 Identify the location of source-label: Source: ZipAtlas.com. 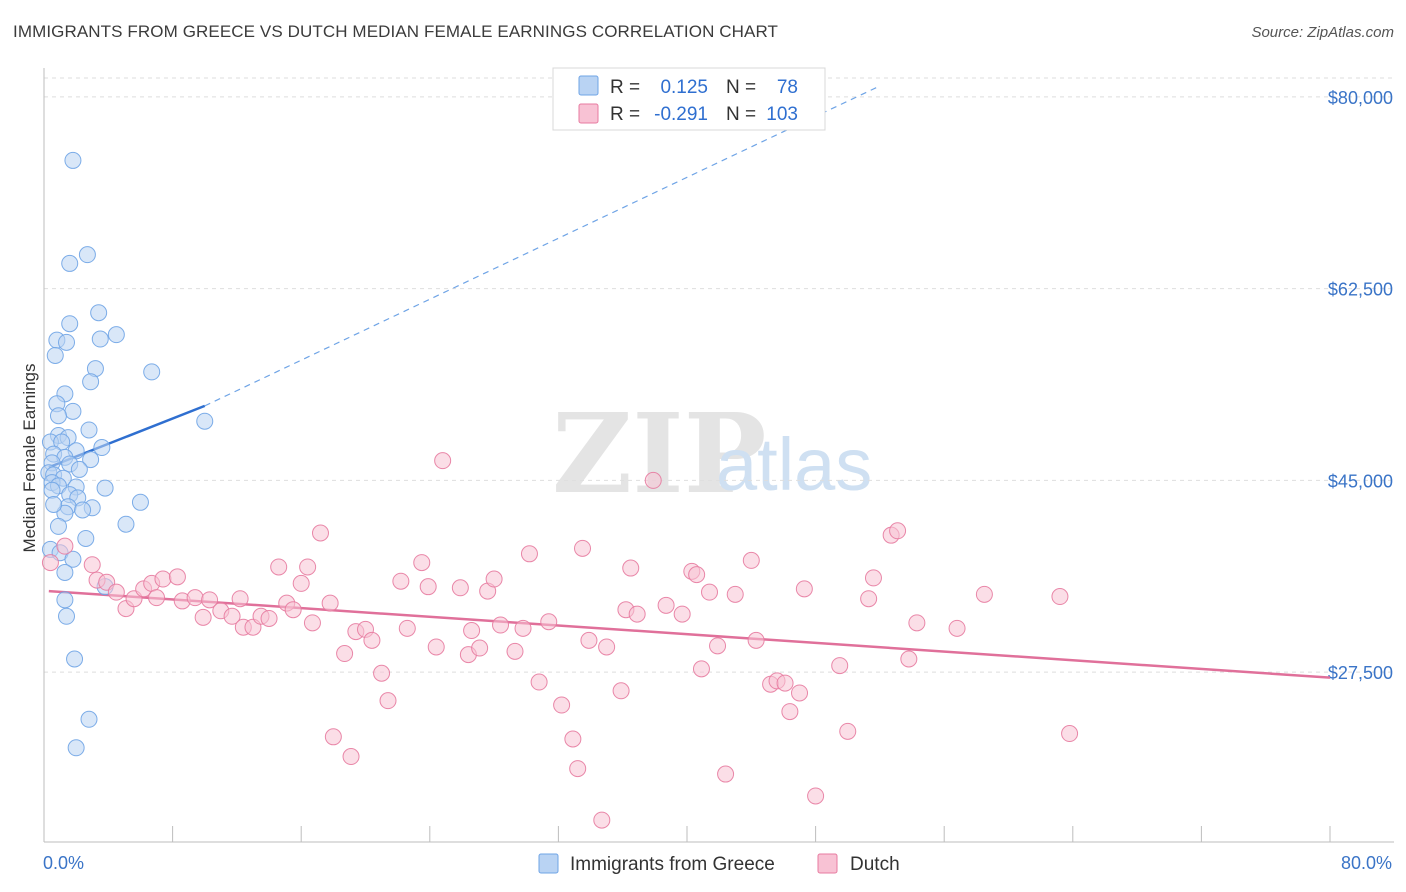
(1322, 32).